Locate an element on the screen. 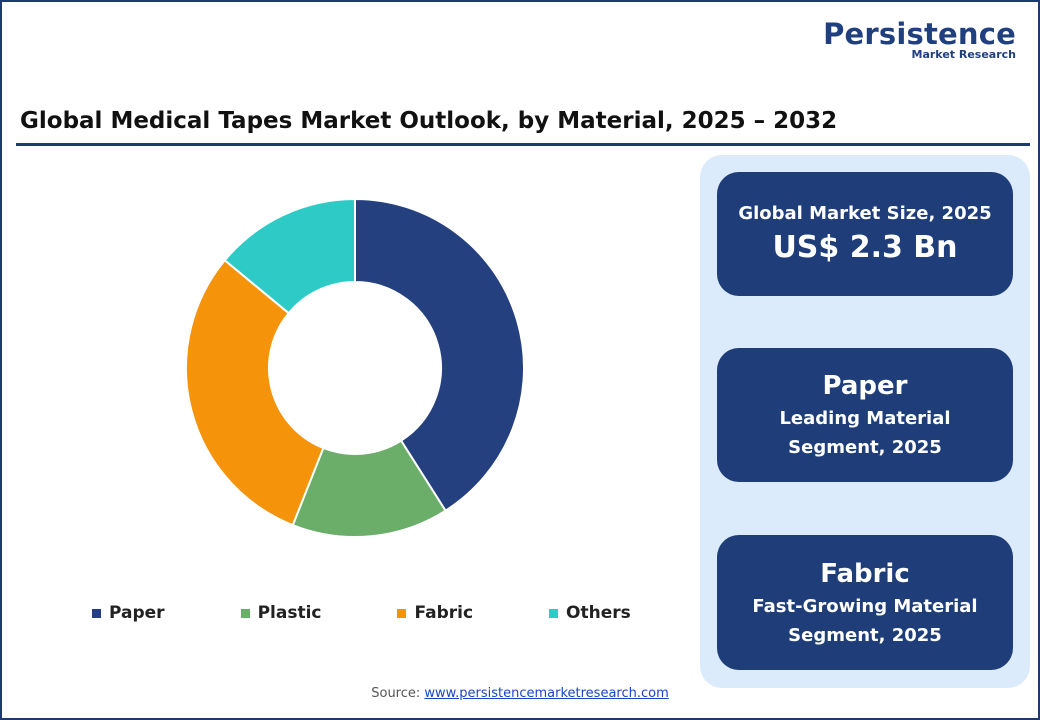 The height and width of the screenshot is (720, 1040). legend-item-paper: Paper is located at coordinates (128, 613).